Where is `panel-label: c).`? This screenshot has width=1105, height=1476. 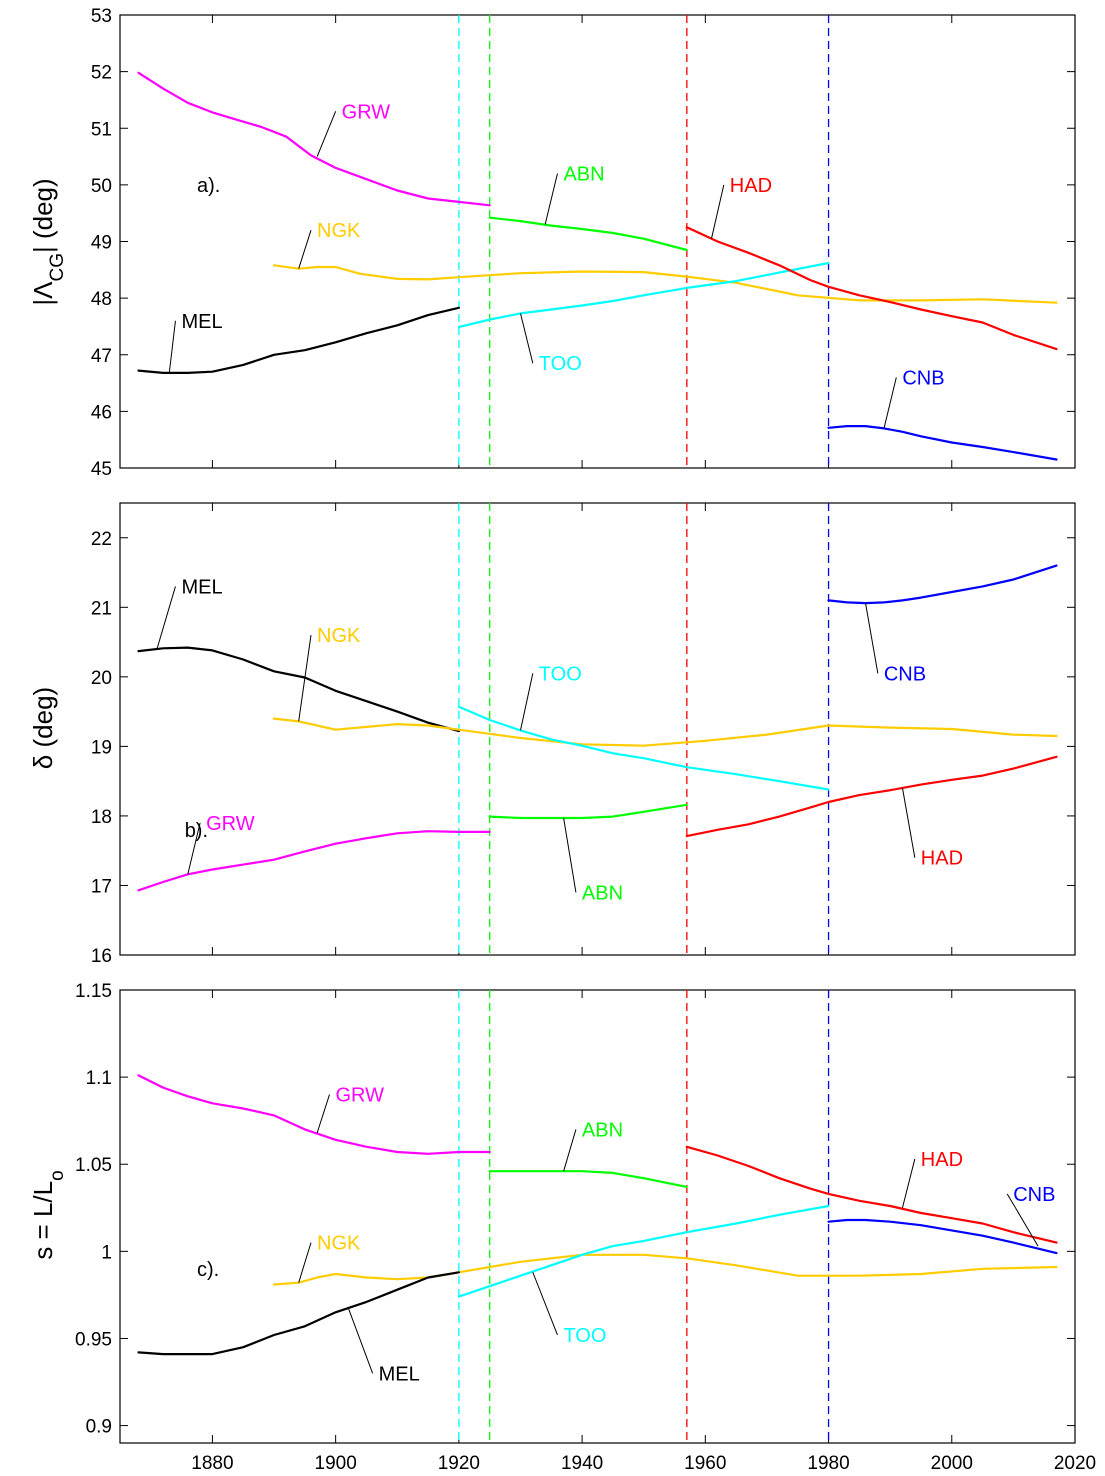 panel-label: c). is located at coordinates (208, 1270).